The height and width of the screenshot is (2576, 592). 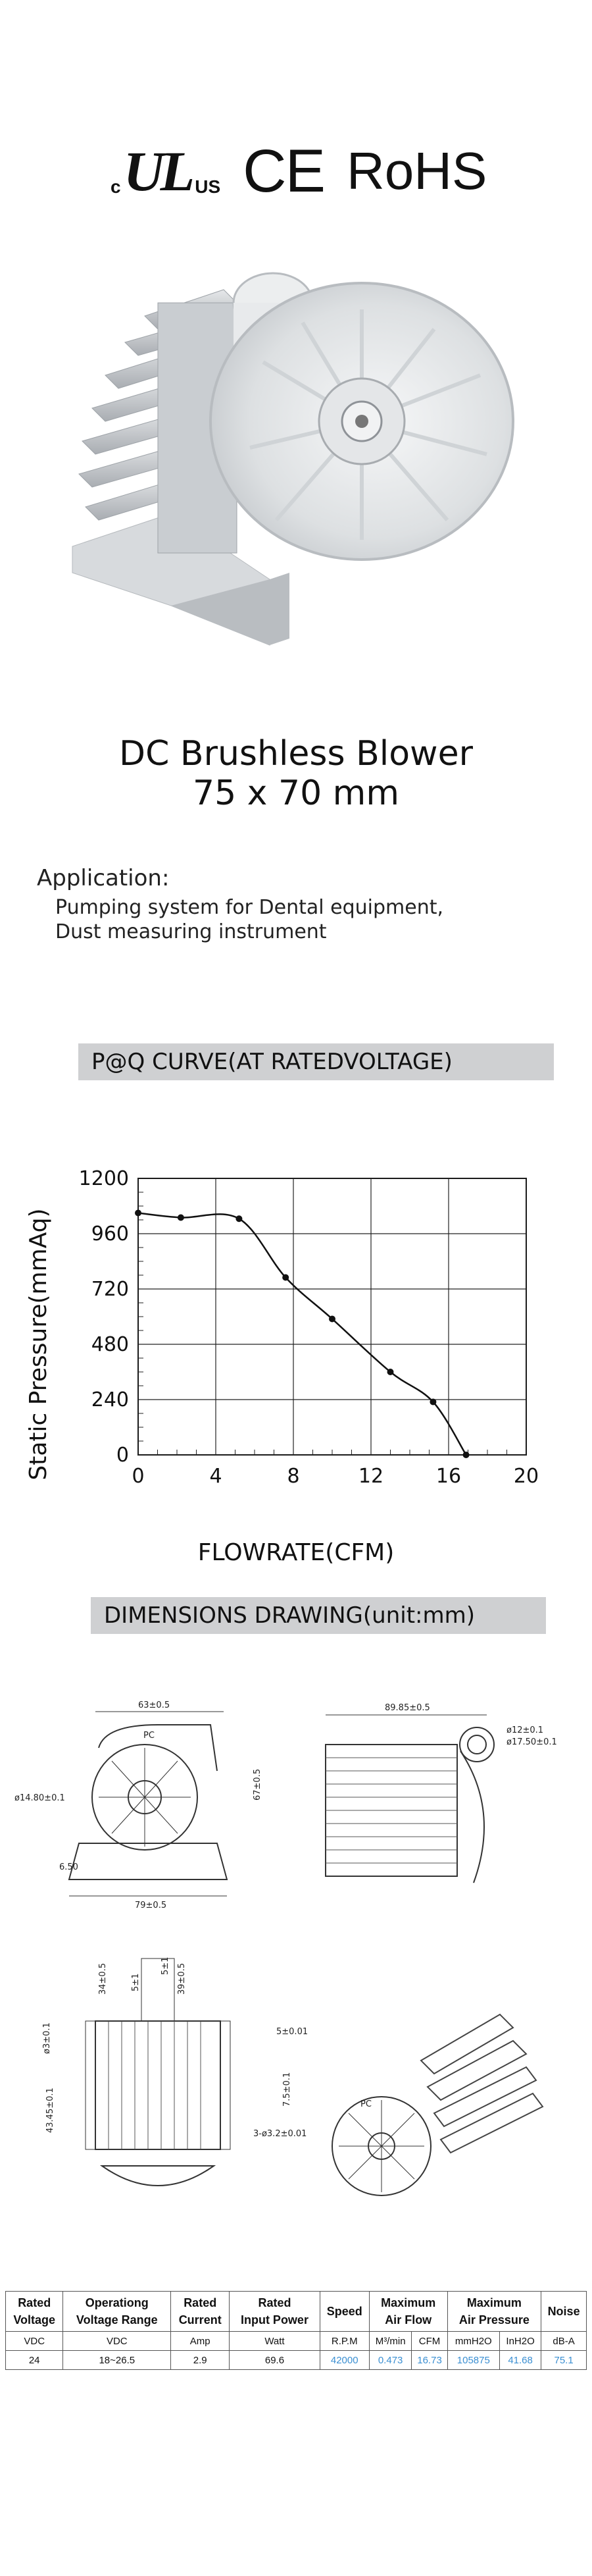 What do you see at coordinates (215, 1476) in the screenshot?
I see `x-tick-label: 4` at bounding box center [215, 1476].